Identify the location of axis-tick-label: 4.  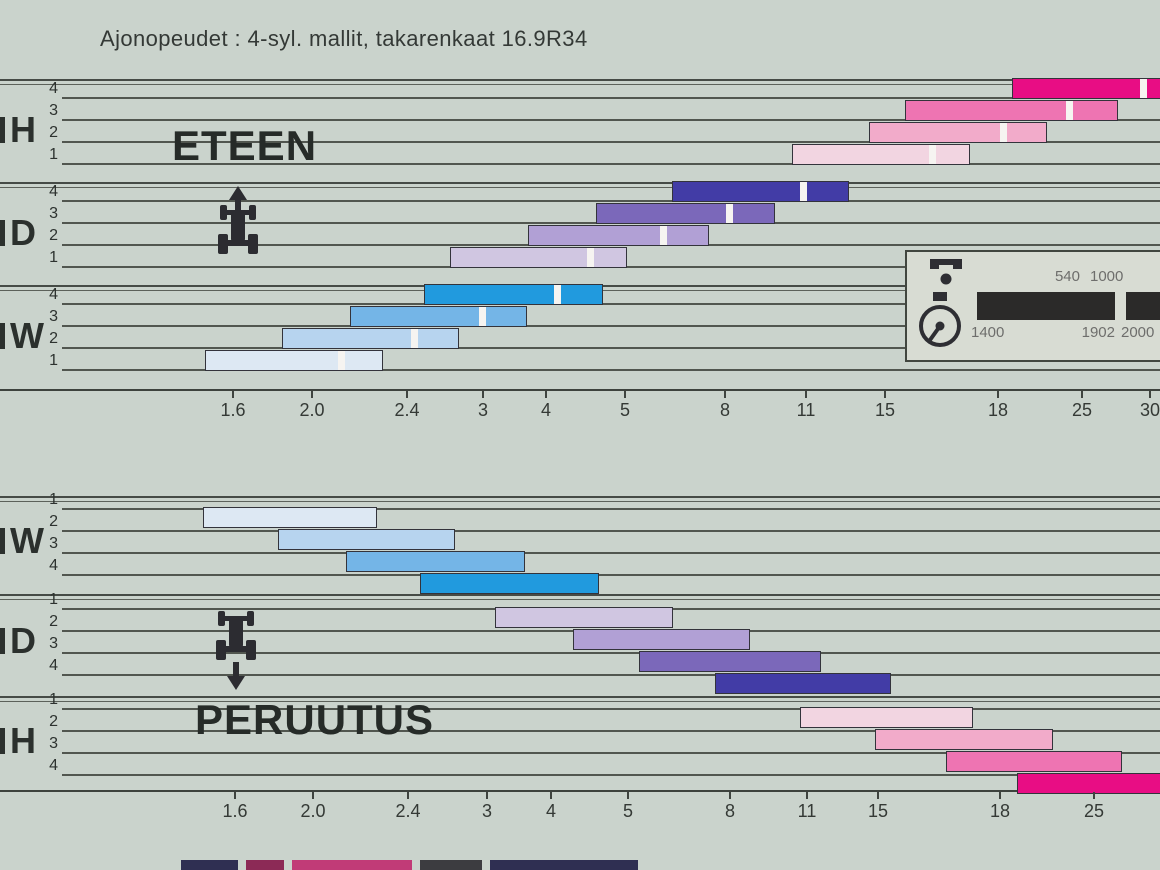
(545, 410).